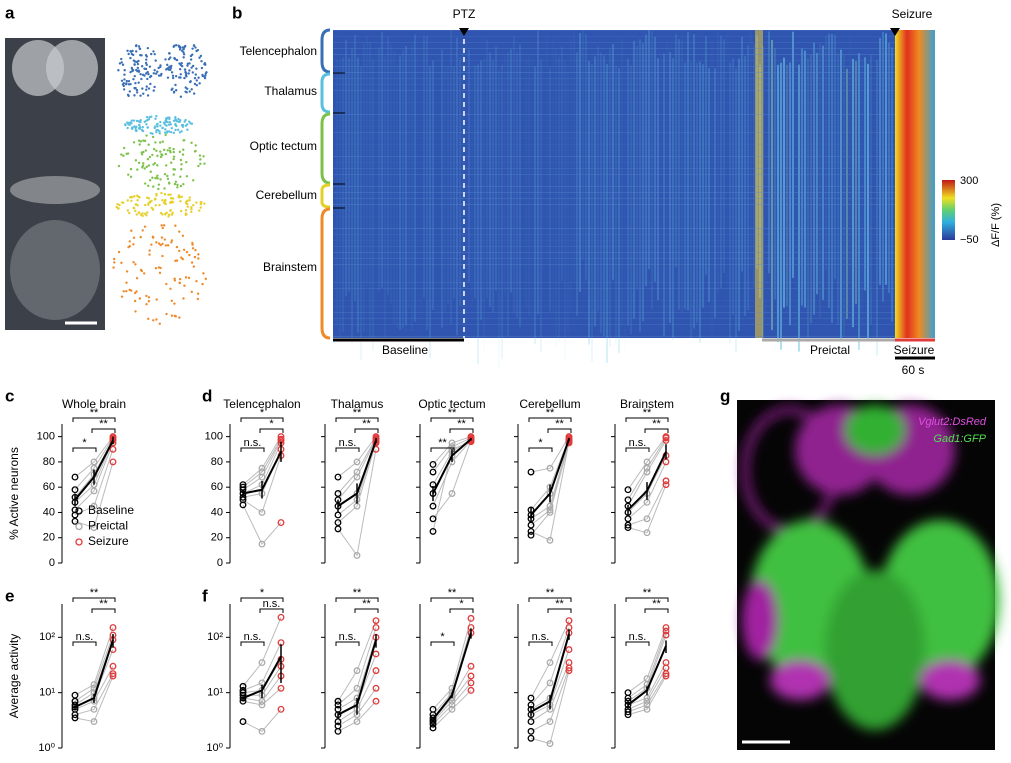  Describe the element at coordinates (451, 404) in the screenshot. I see `chart-title: Optic tectum` at that location.